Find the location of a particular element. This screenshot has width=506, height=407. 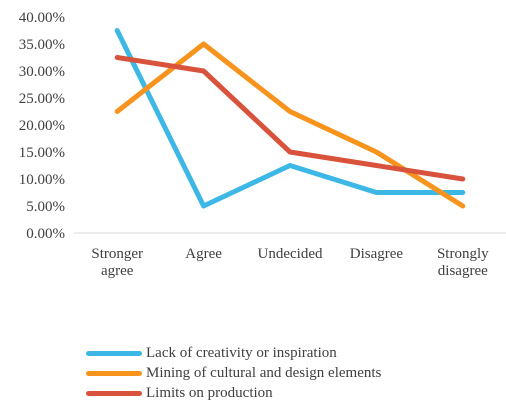

legend-item: Mining of cultural and design elements is located at coordinates (233, 373).